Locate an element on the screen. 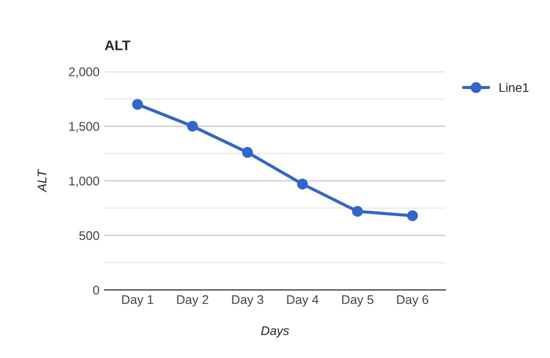  x-tick-label: Day 6 is located at coordinates (412, 300).